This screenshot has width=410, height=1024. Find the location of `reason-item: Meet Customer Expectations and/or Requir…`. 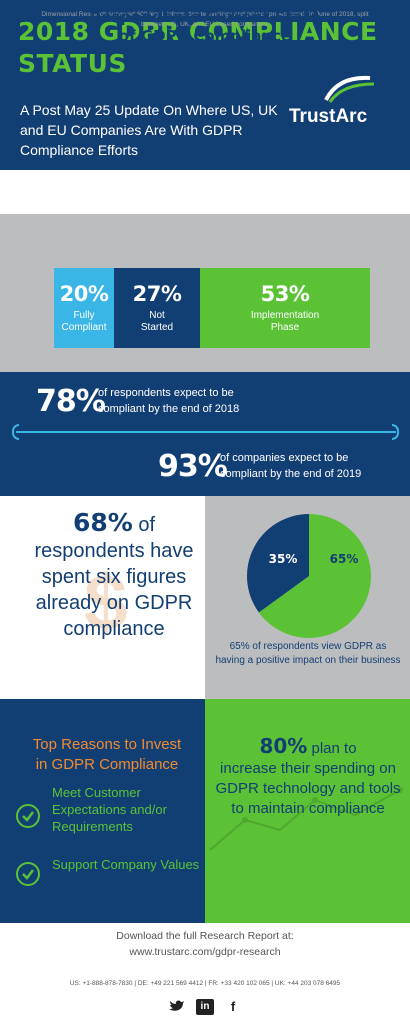

reason-item: Meet Customer Expectations and/or Requir… is located at coordinates (109, 809).